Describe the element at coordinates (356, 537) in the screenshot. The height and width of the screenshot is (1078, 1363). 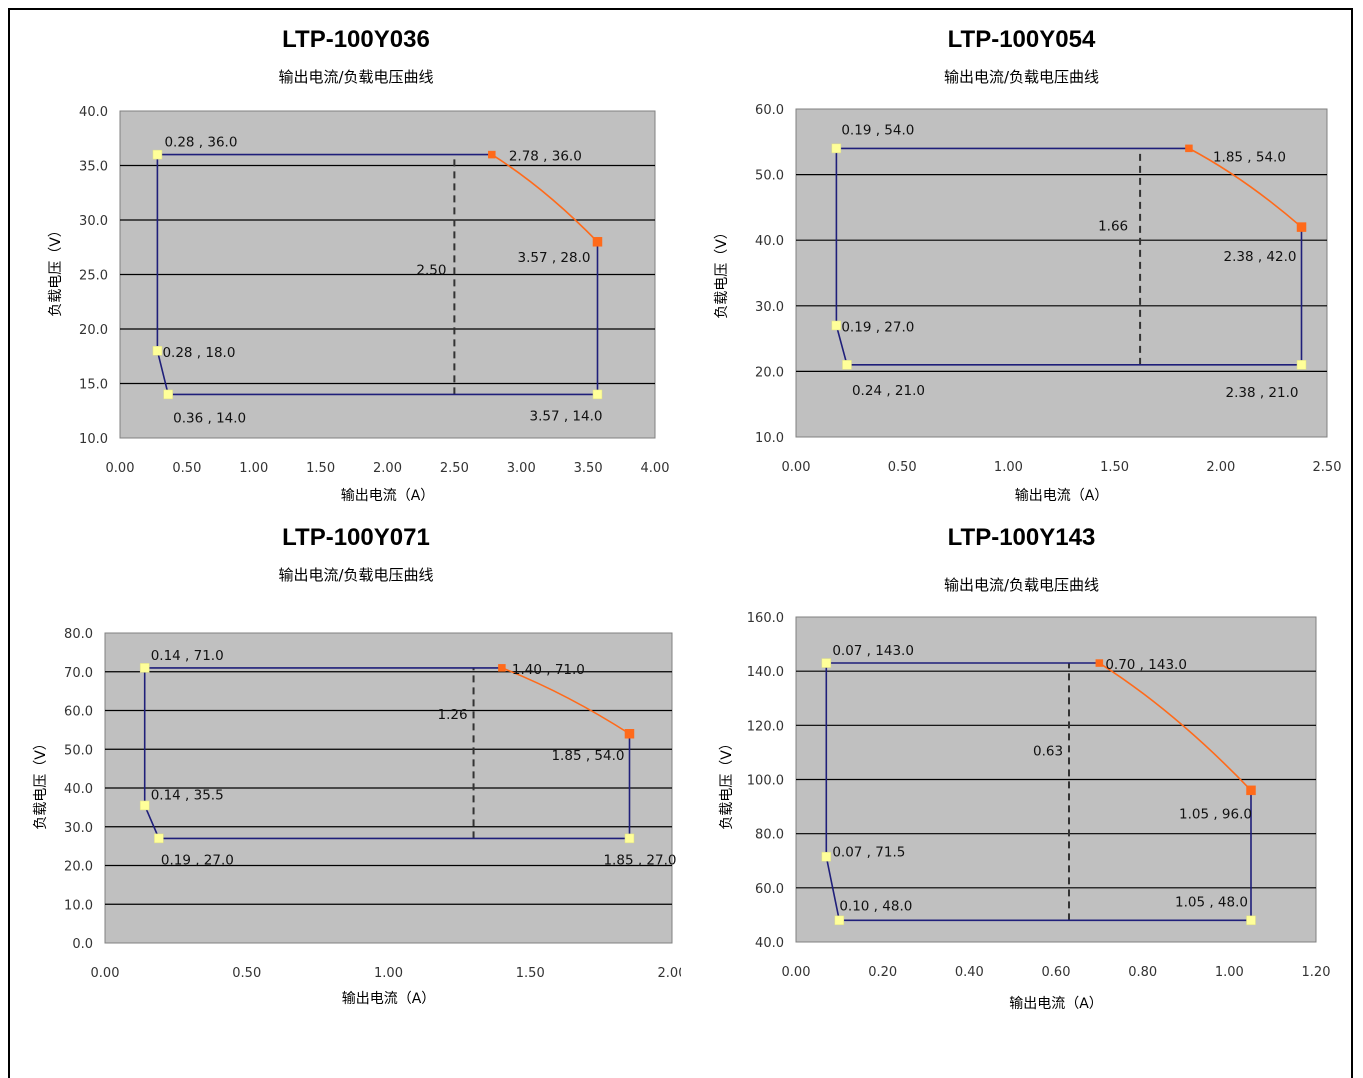
I see `chart-title: LTP-100Y071` at that location.